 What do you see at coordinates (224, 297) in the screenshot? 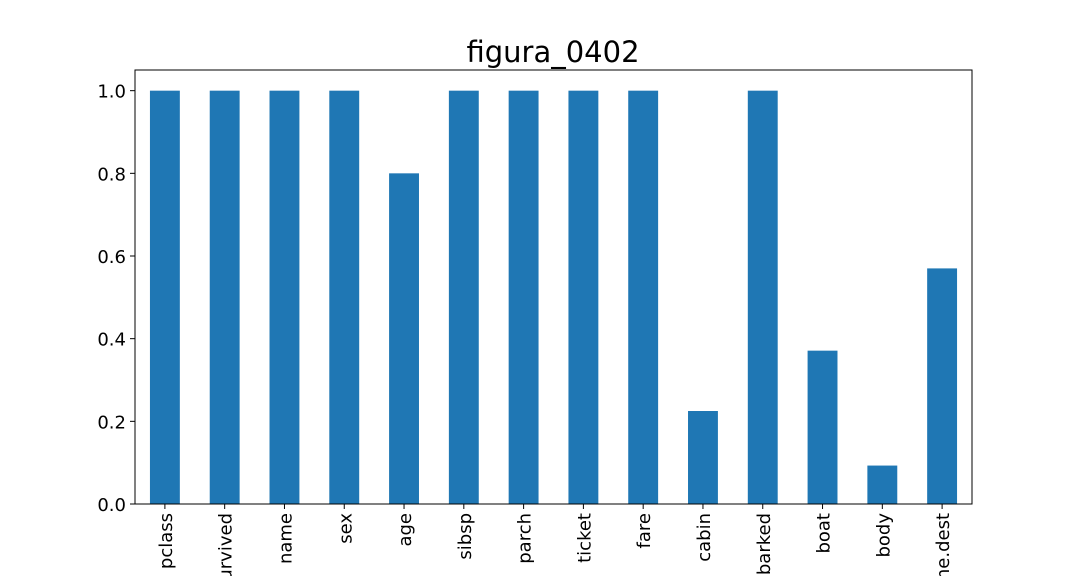
I see `bar-survived` at bounding box center [224, 297].